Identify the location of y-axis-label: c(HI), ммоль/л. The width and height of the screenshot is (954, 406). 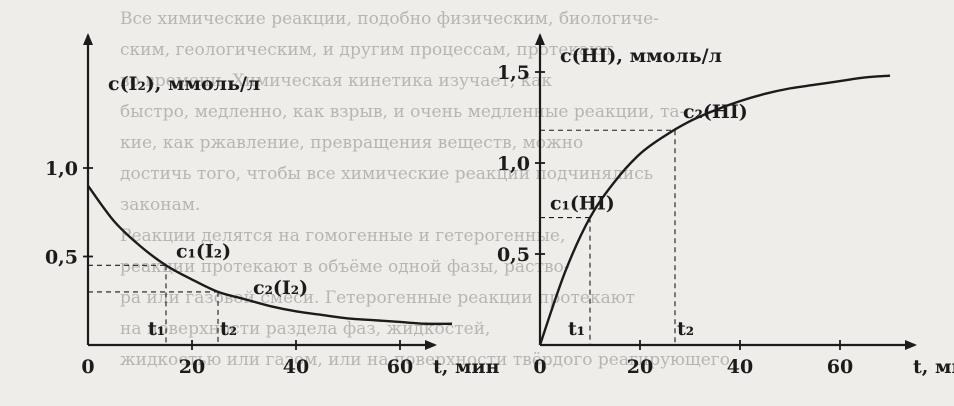
(641, 56).